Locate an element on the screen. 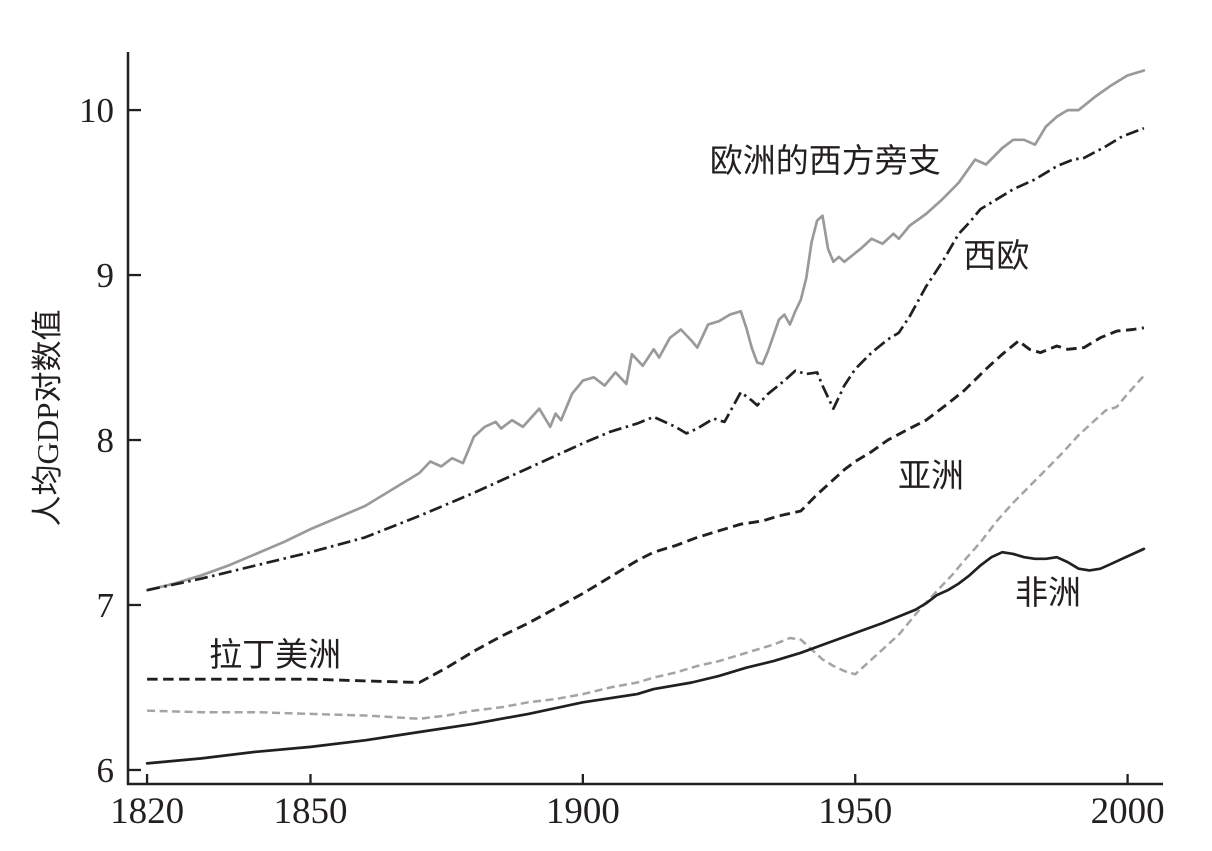 Image resolution: width=1212 pixels, height=851 pixels. y-axis-title: 人均GDP对数值 is located at coordinates (47, 417).